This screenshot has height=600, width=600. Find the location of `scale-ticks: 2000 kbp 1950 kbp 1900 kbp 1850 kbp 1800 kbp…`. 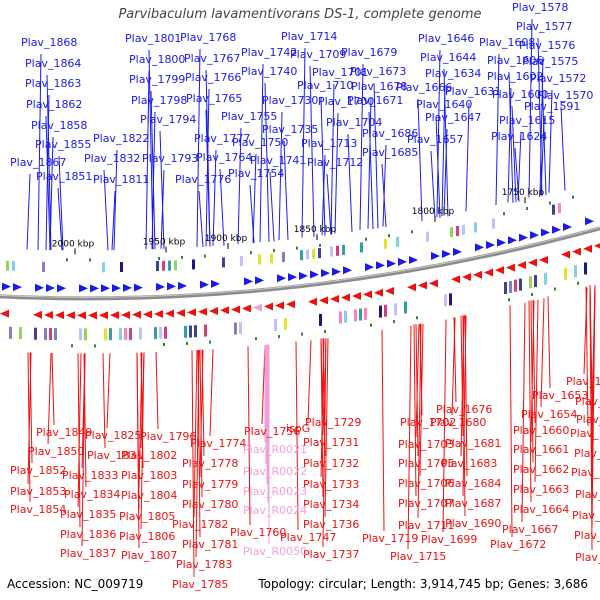

scale-ticks: 2000 kbp 1950 kbp 1900 kbp 1850 kbp 1800 kbp… is located at coordinates (298, 221).